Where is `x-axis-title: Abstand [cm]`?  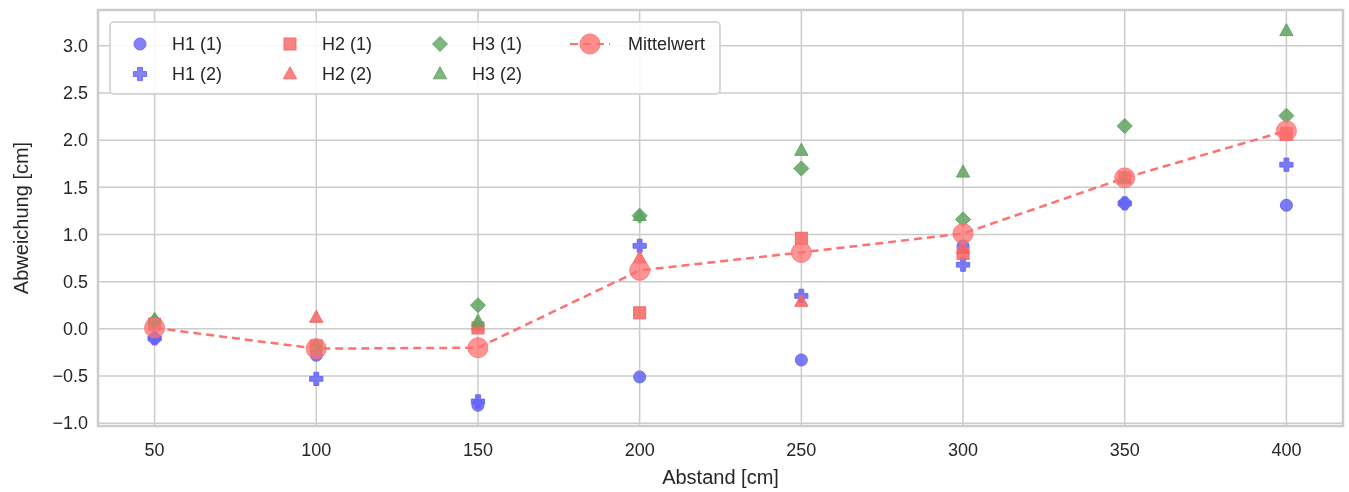 x-axis-title: Abstand [cm] is located at coordinates (720, 477).